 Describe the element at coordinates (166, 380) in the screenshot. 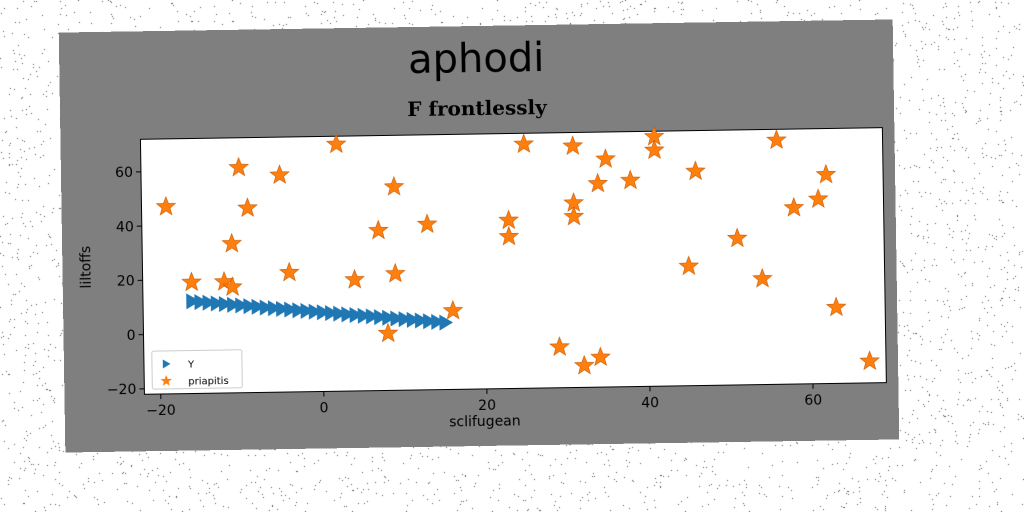

I see `legend-priapitis-marker` at that location.